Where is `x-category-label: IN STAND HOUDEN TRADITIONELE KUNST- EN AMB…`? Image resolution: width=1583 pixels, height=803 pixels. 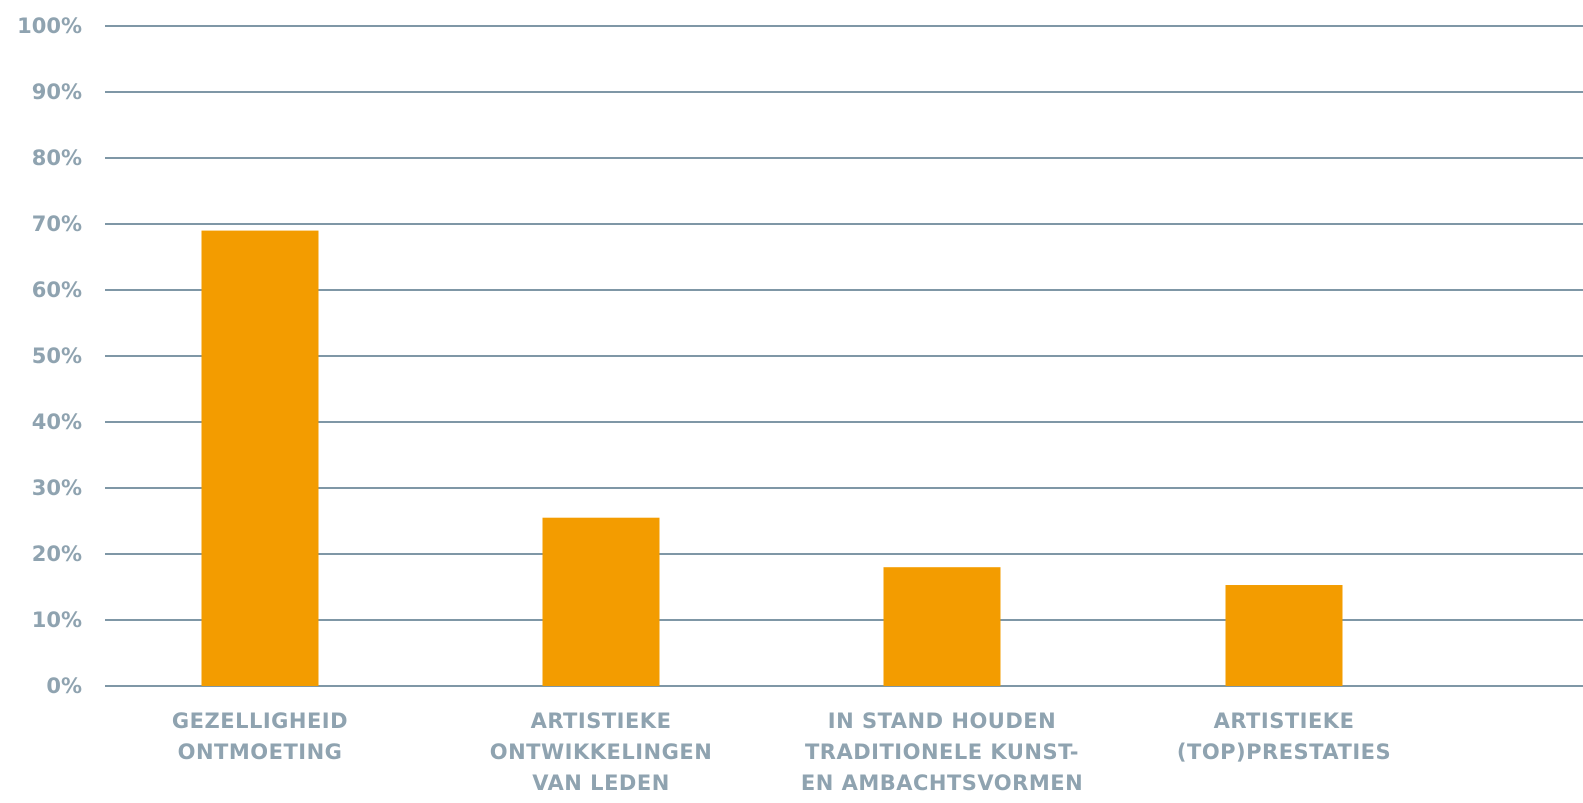 x-category-label: IN STAND HOUDEN TRADITIONELE KUNST- EN AMB… is located at coordinates (942, 752).